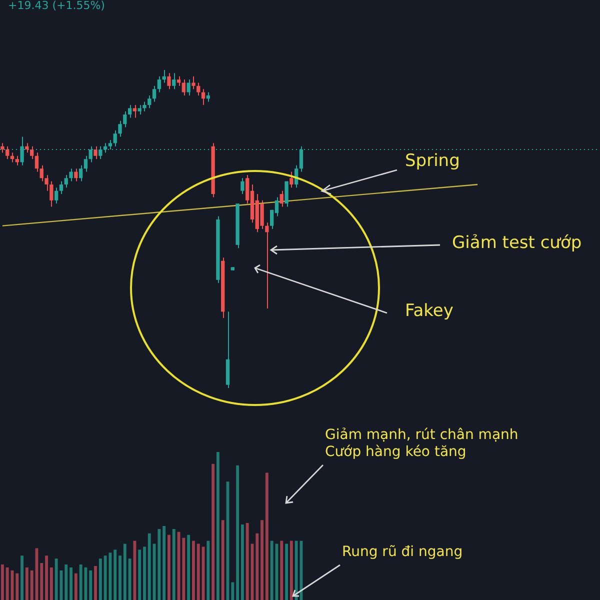 The width and height of the screenshot is (600, 600). I want to click on annotation: Fakey, so click(429, 311).